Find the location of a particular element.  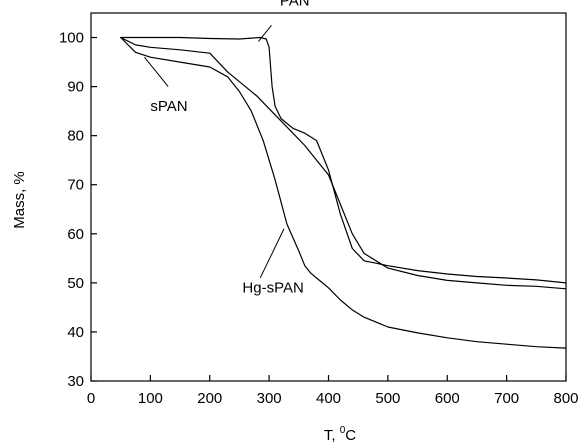

y-tick-label: 100 is located at coordinates (71, 38).